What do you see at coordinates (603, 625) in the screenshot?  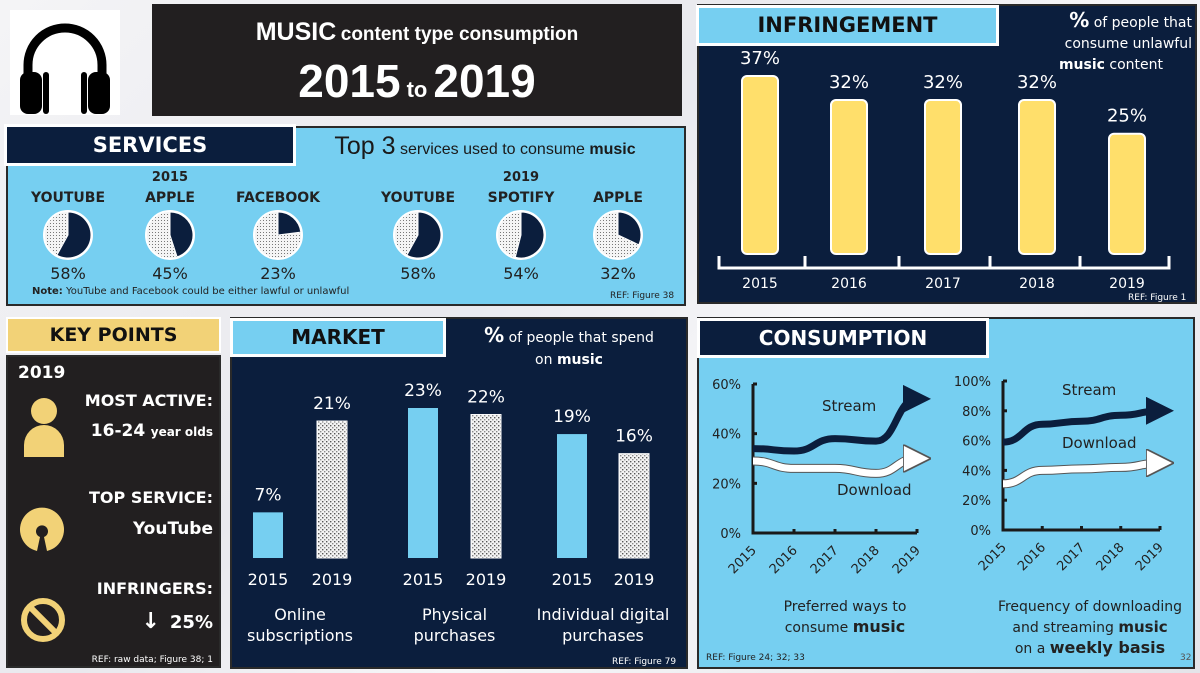 I see `market-category-label: Individual digital purchases` at bounding box center [603, 625].